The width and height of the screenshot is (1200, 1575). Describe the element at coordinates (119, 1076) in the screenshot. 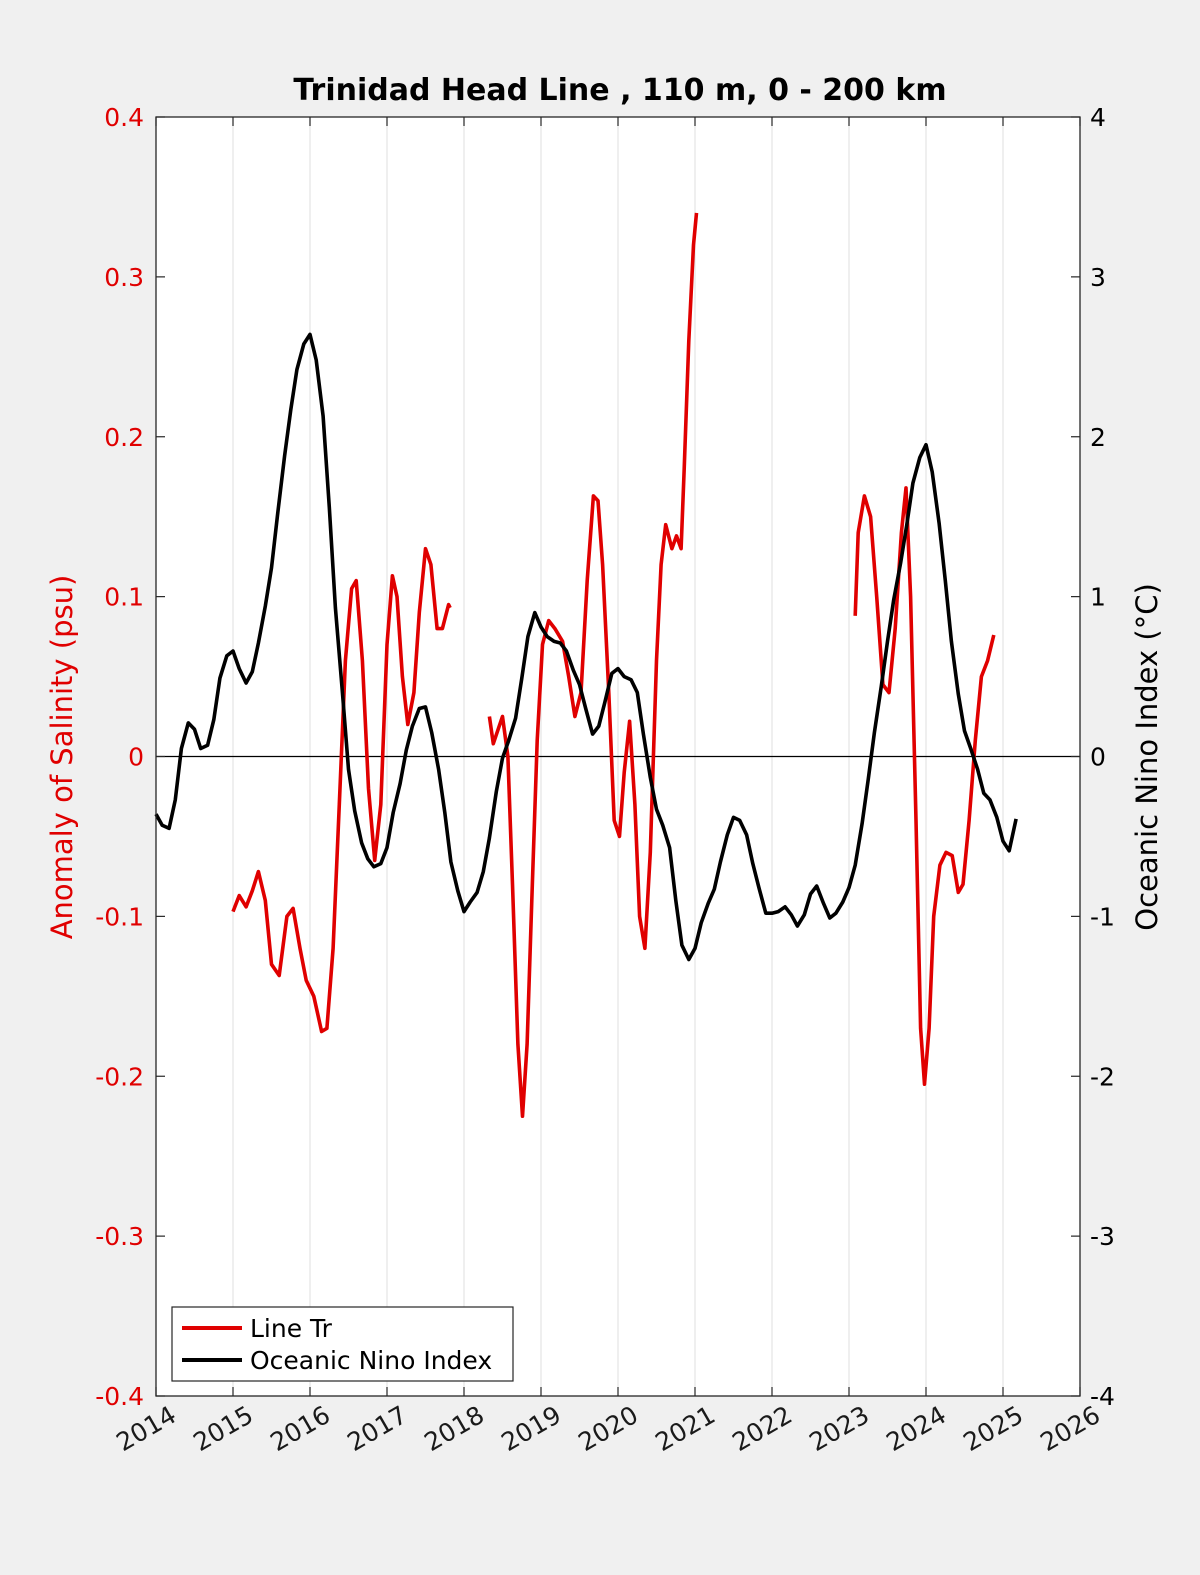

I see `y-left-tick-label: -0.2` at that location.